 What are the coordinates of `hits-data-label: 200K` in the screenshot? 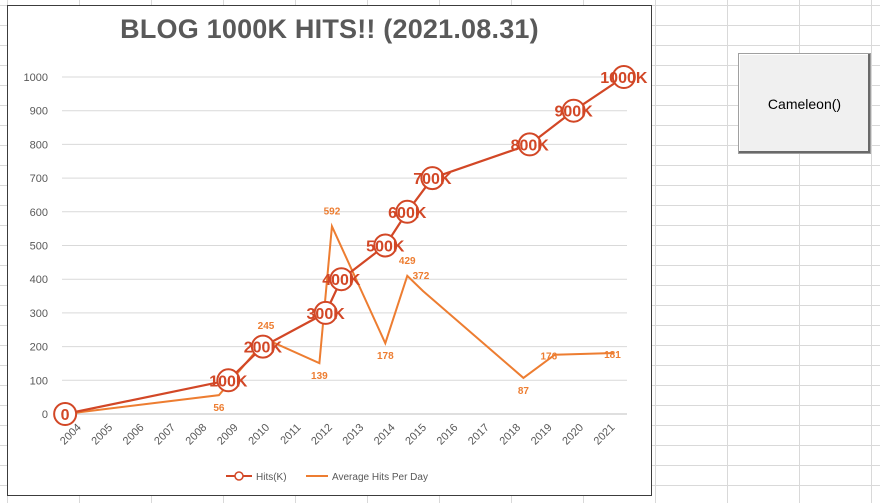 It's located at (263, 348).